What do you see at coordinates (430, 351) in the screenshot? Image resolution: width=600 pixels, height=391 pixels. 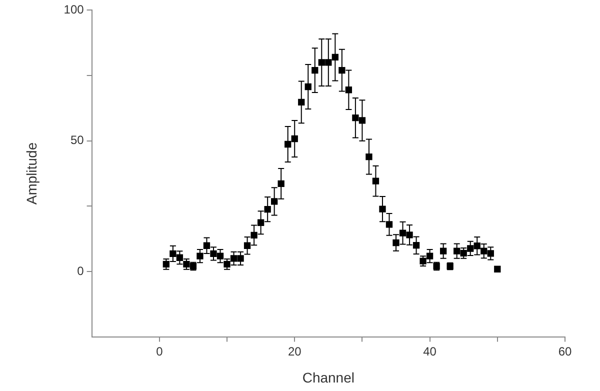 I see `x-tick-label: 40` at bounding box center [430, 351].